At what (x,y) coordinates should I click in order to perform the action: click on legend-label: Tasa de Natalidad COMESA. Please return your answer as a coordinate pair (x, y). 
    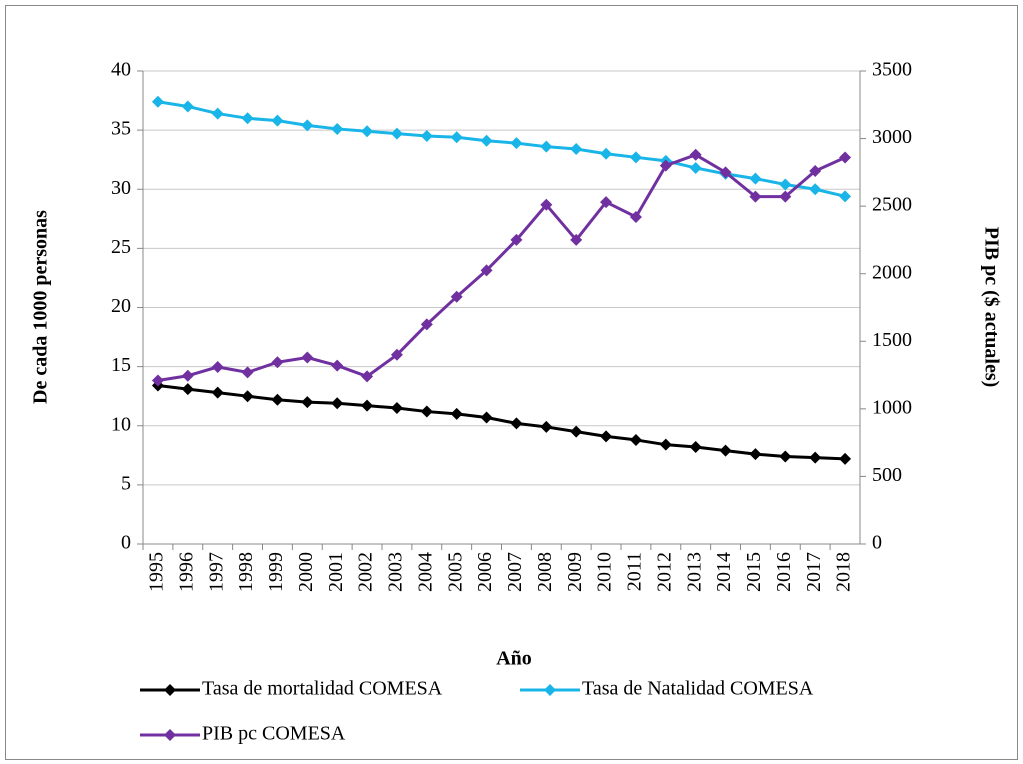
    Looking at the image, I should click on (698, 689).